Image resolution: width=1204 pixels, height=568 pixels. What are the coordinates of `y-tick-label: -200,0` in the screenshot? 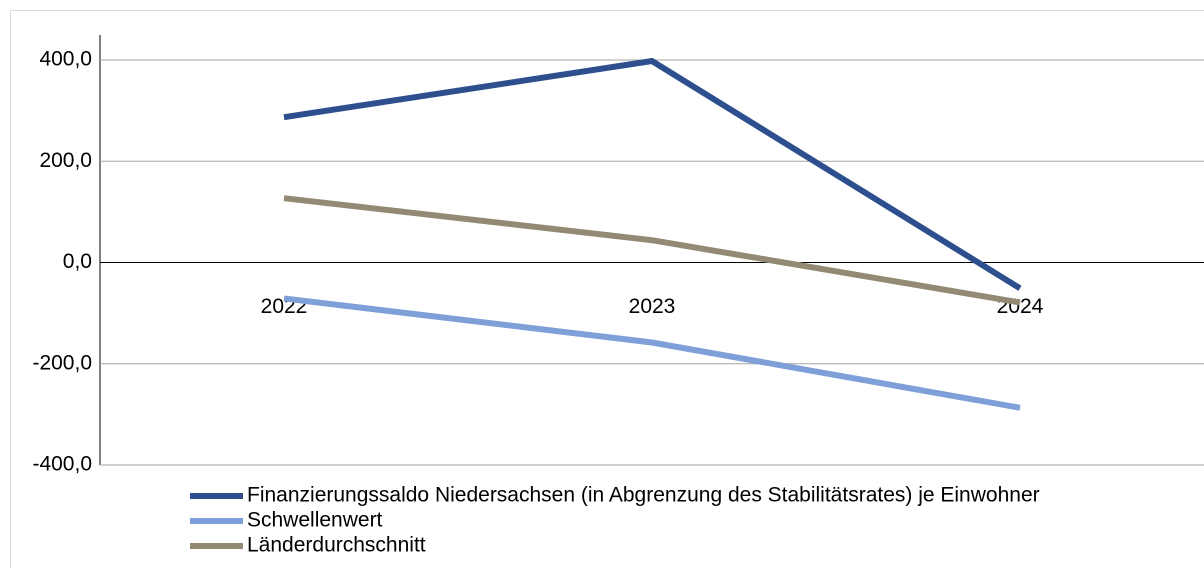 It's located at (62, 362).